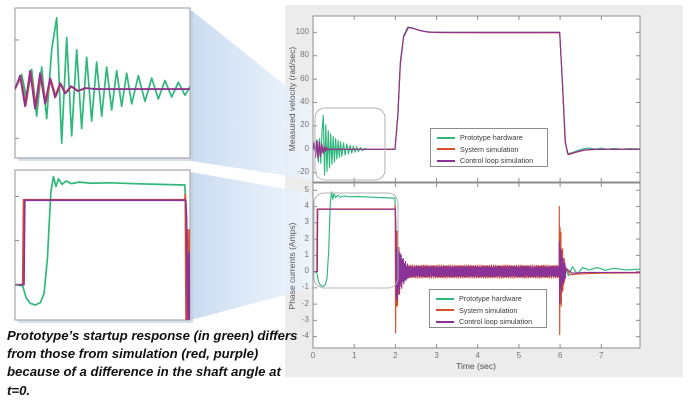  Describe the element at coordinates (304, 78) in the screenshot. I see `y-tick-label: 60` at that location.